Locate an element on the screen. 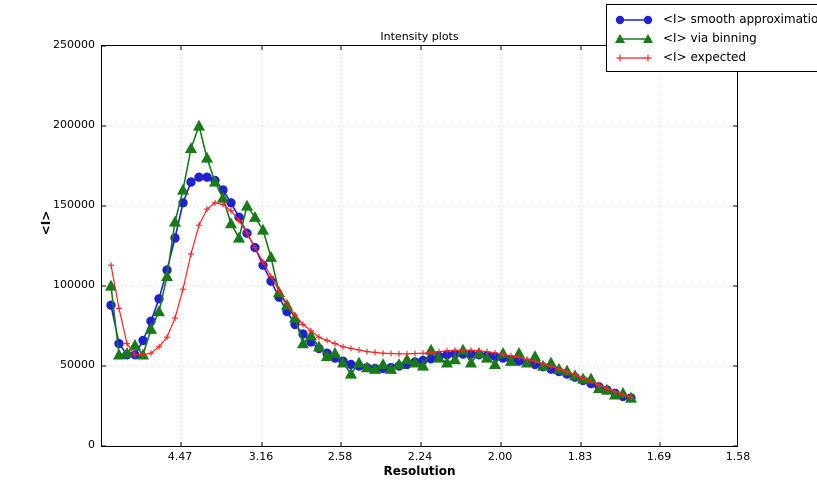 The width and height of the screenshot is (817, 492). x-tick-label: 2.24 is located at coordinates (420, 456).